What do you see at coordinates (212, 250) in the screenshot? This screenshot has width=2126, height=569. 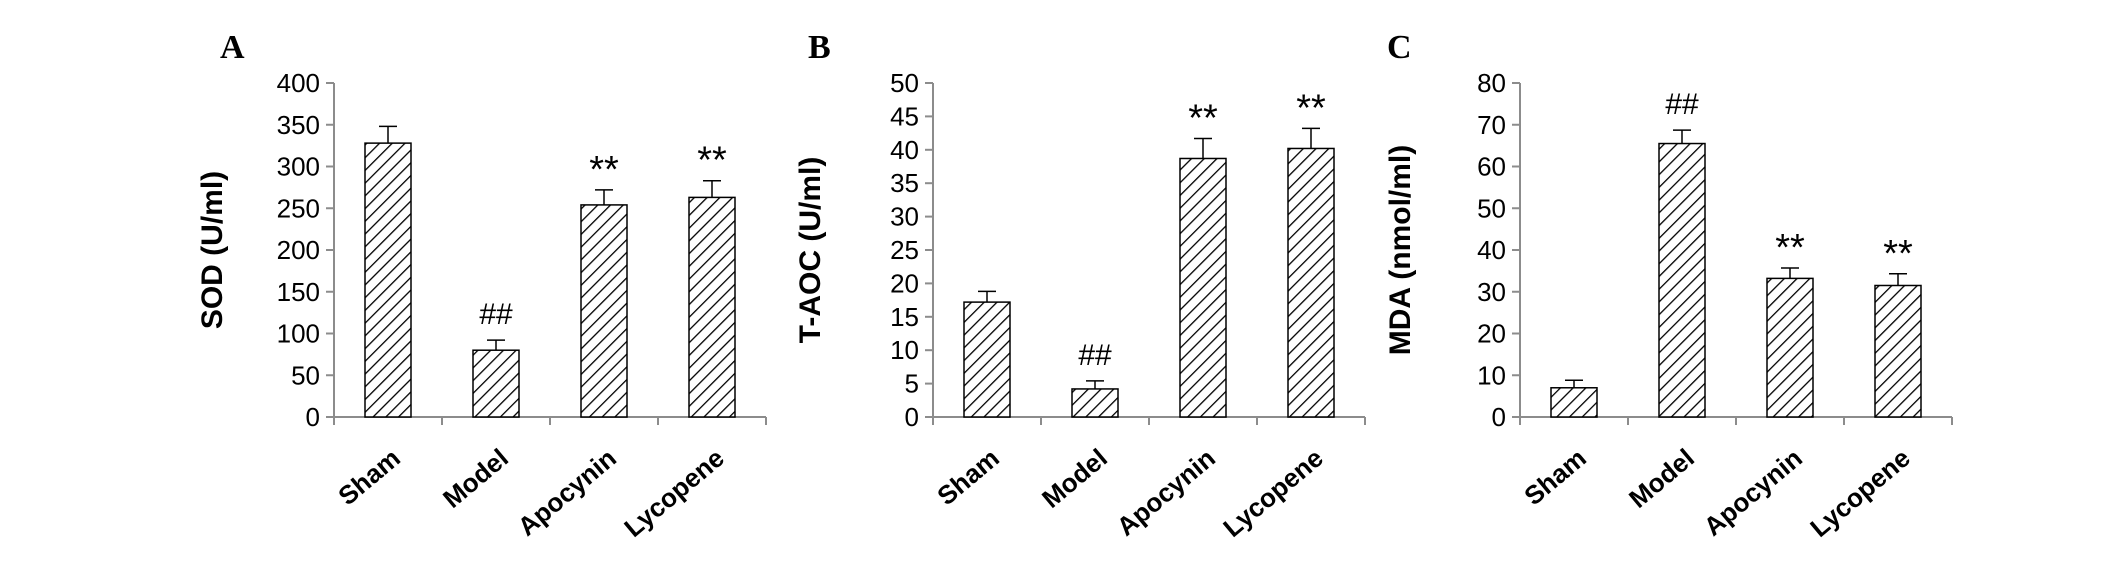 I see `y-axis-label: SOD (U/ml)` at bounding box center [212, 250].